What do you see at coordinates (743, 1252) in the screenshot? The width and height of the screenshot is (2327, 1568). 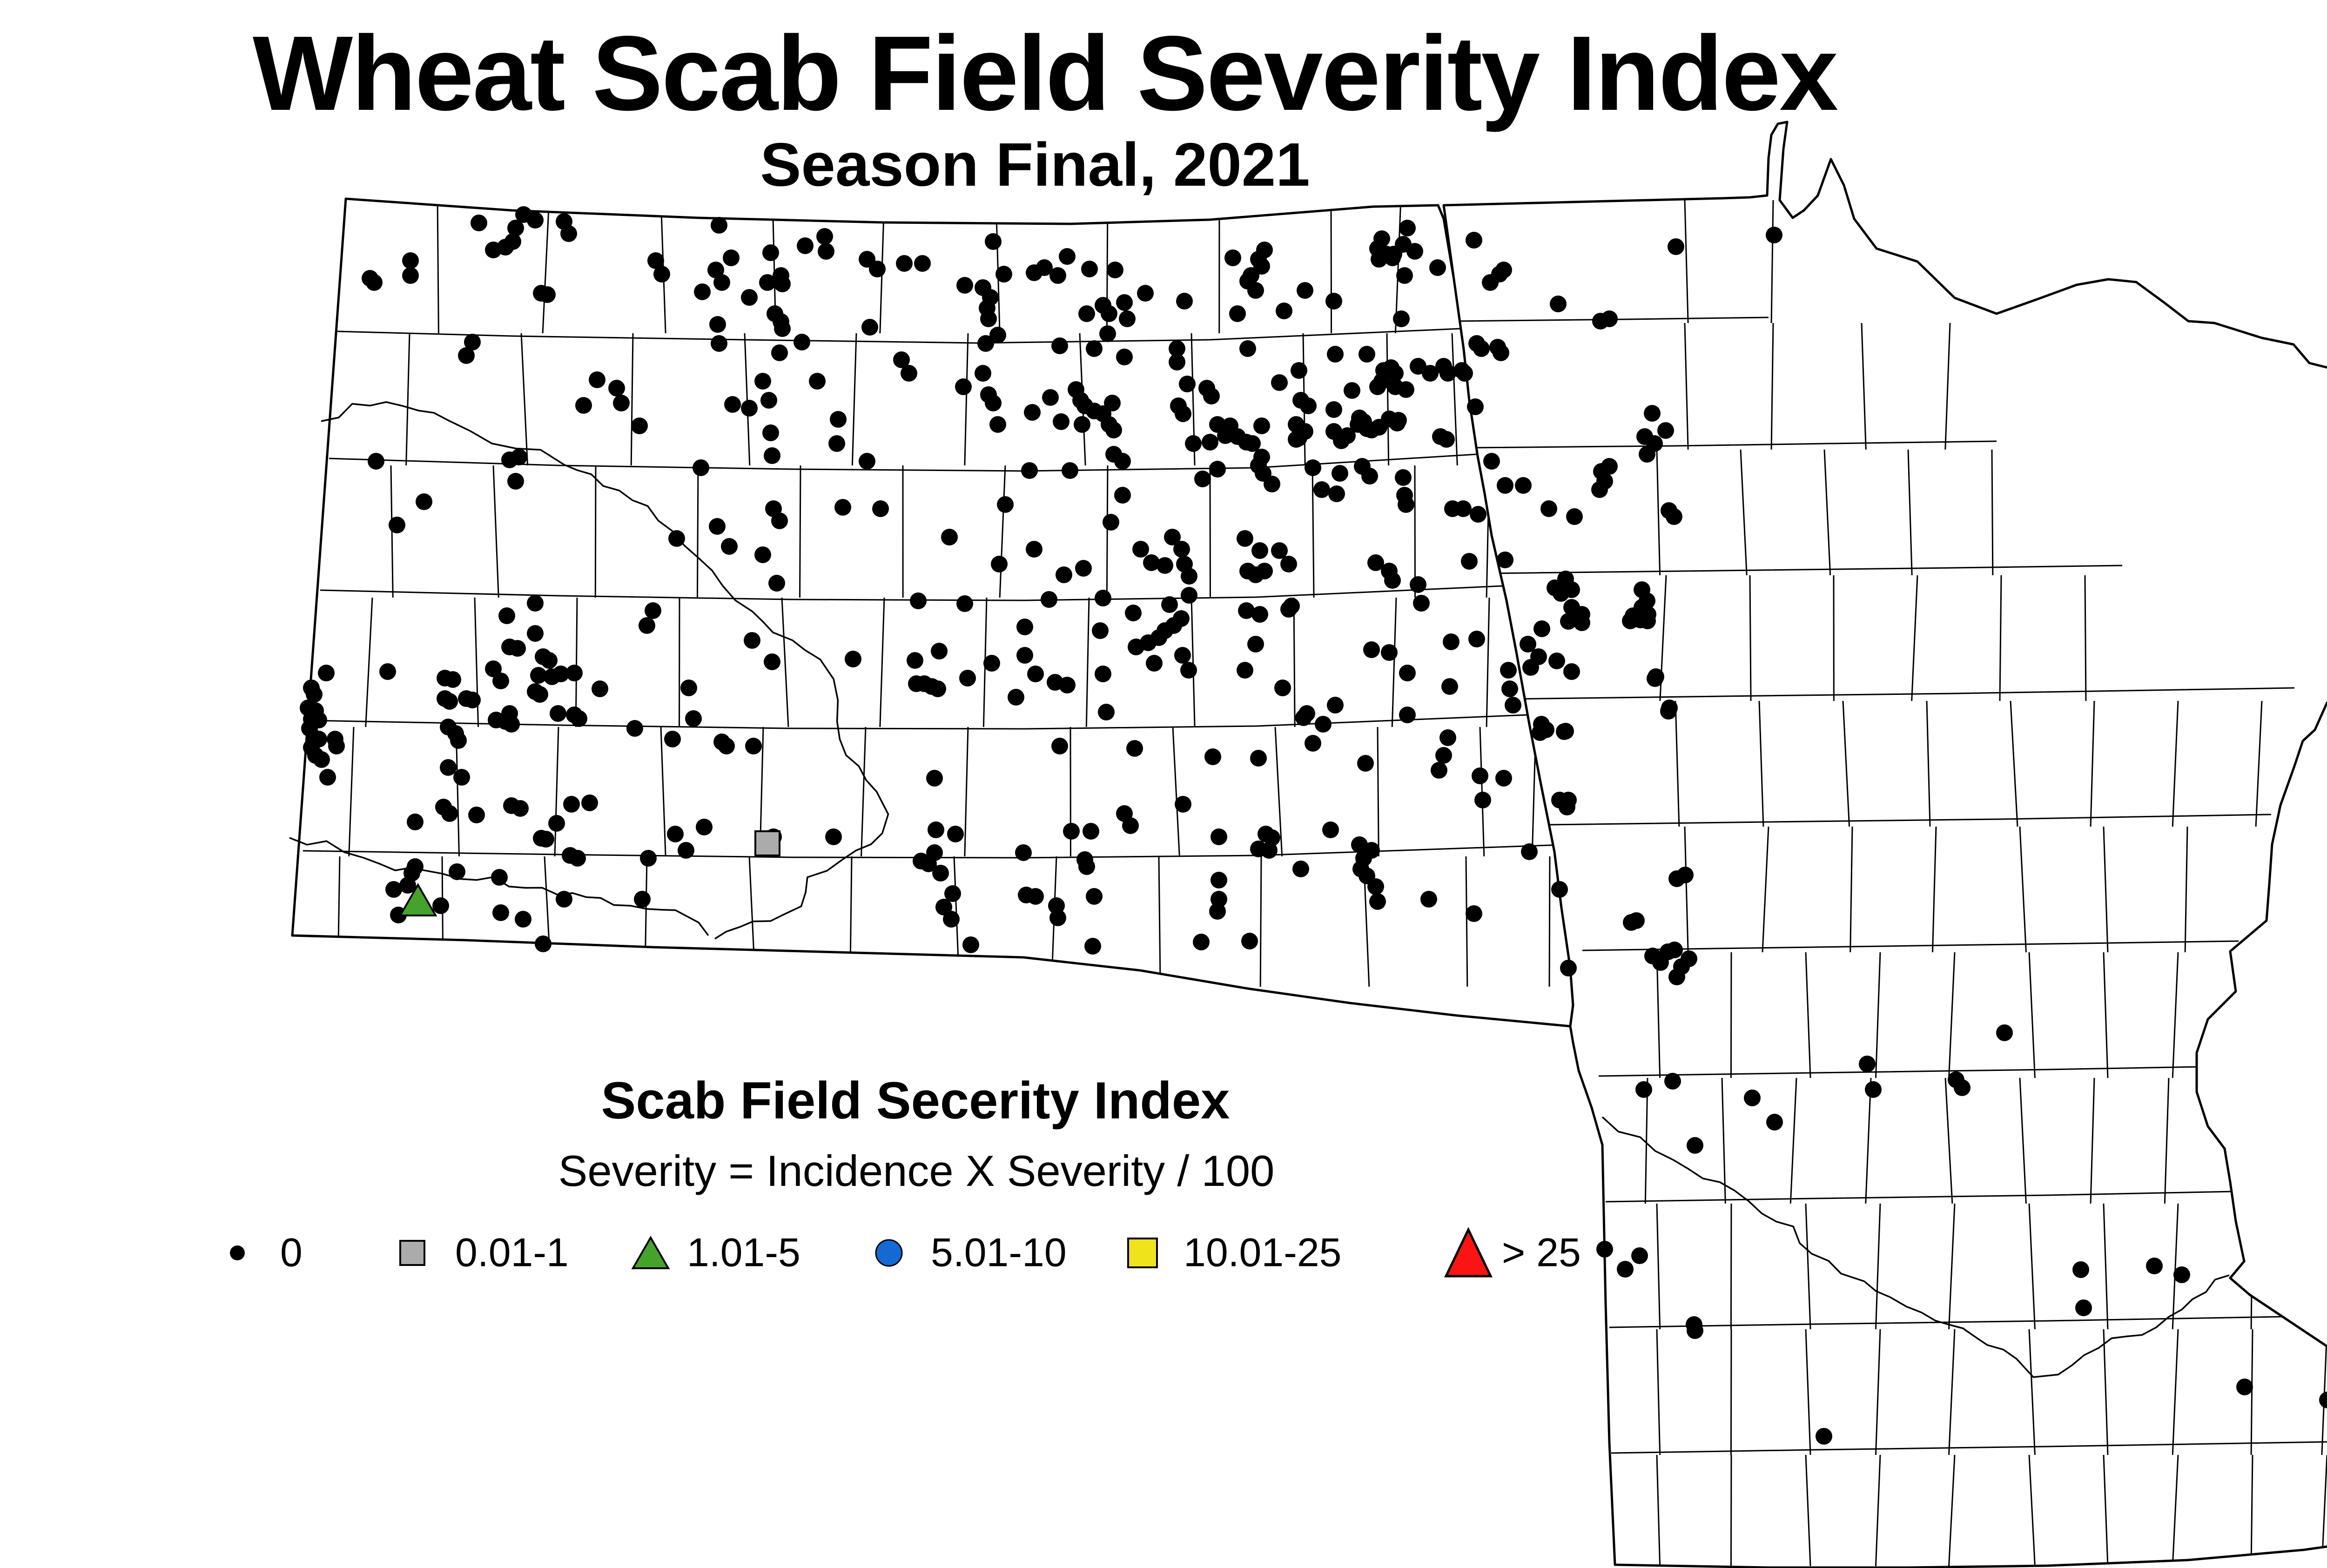 I see `legend-label-2: 1.01-5` at bounding box center [743, 1252].